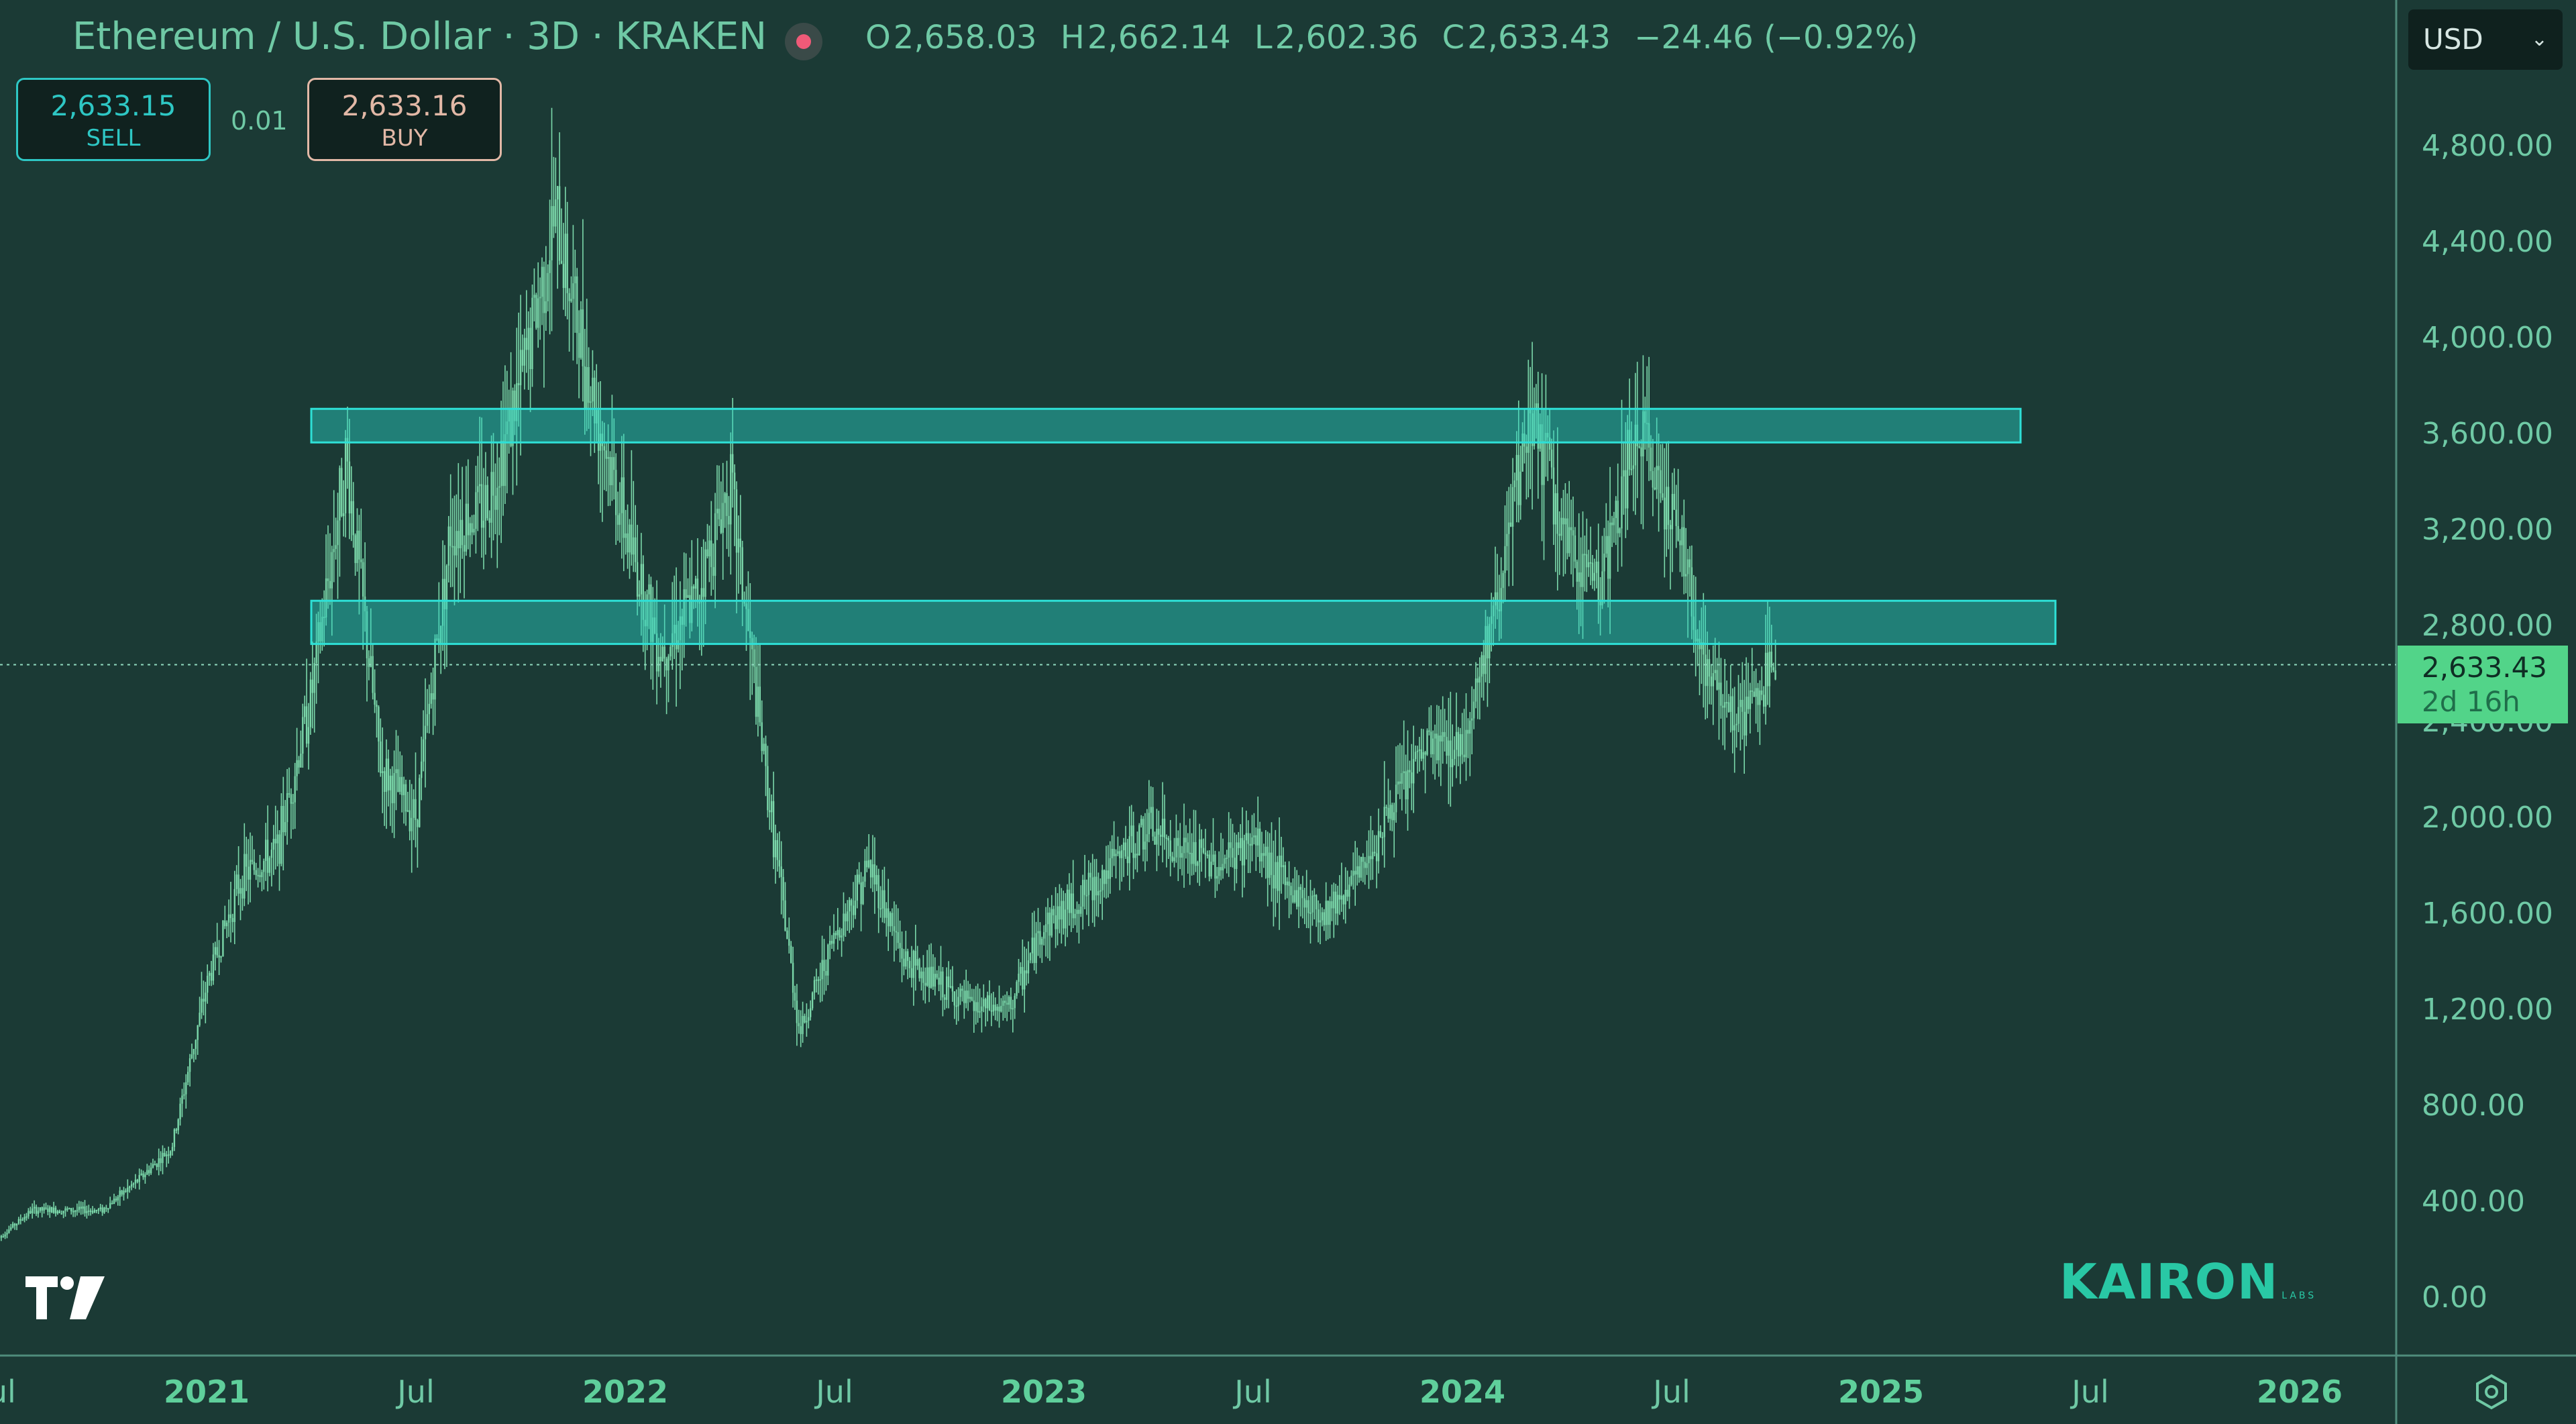 Image resolution: width=2576 pixels, height=1424 pixels. Describe the element at coordinates (803, 41) in the screenshot. I see `market-status-icon` at that location.